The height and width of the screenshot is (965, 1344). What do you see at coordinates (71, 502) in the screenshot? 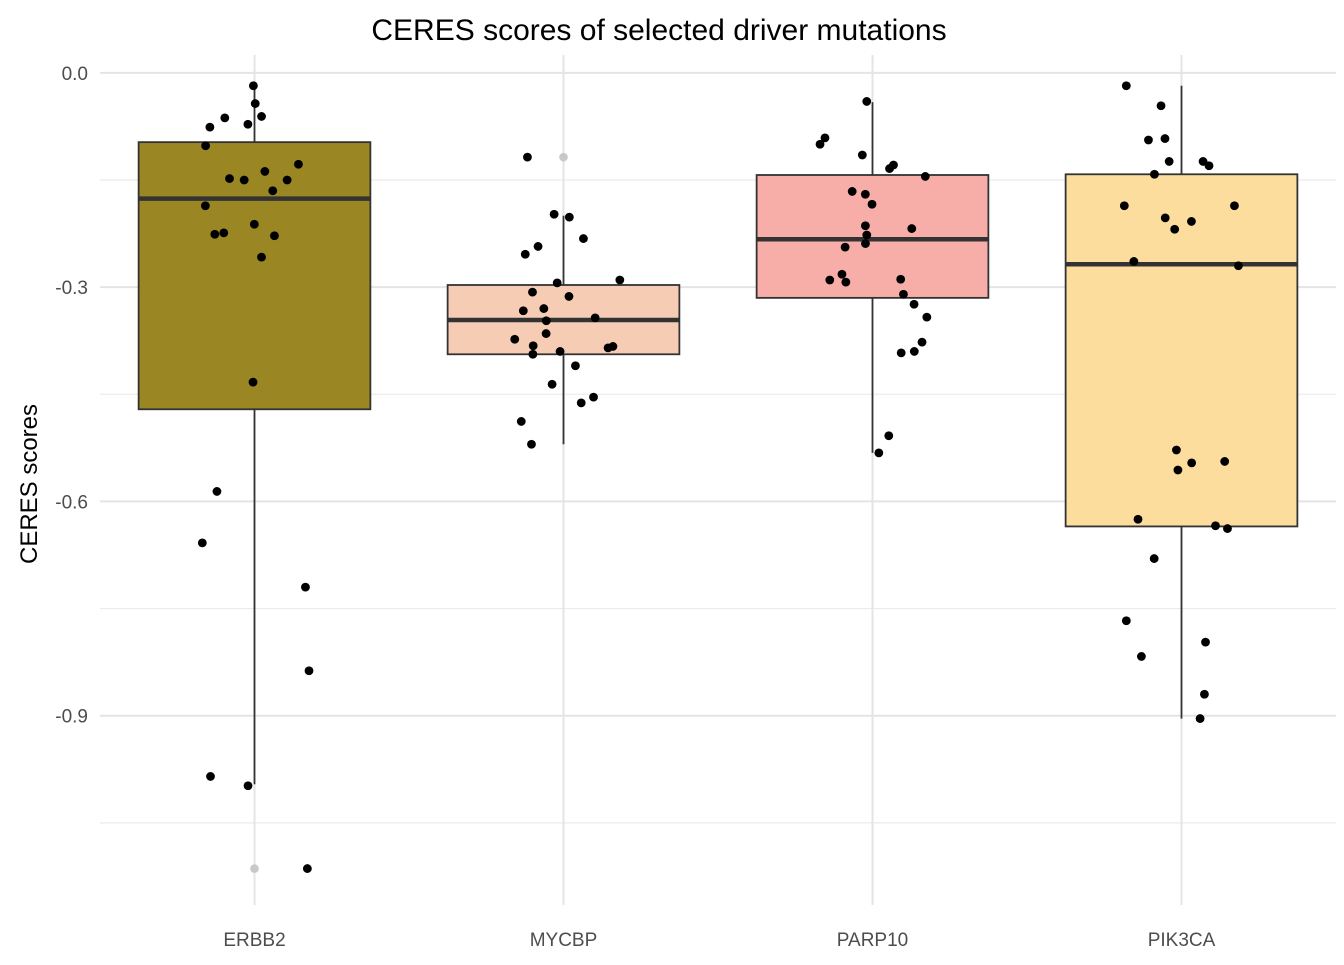
I see `y-tick-label: -0.6` at bounding box center [71, 502].